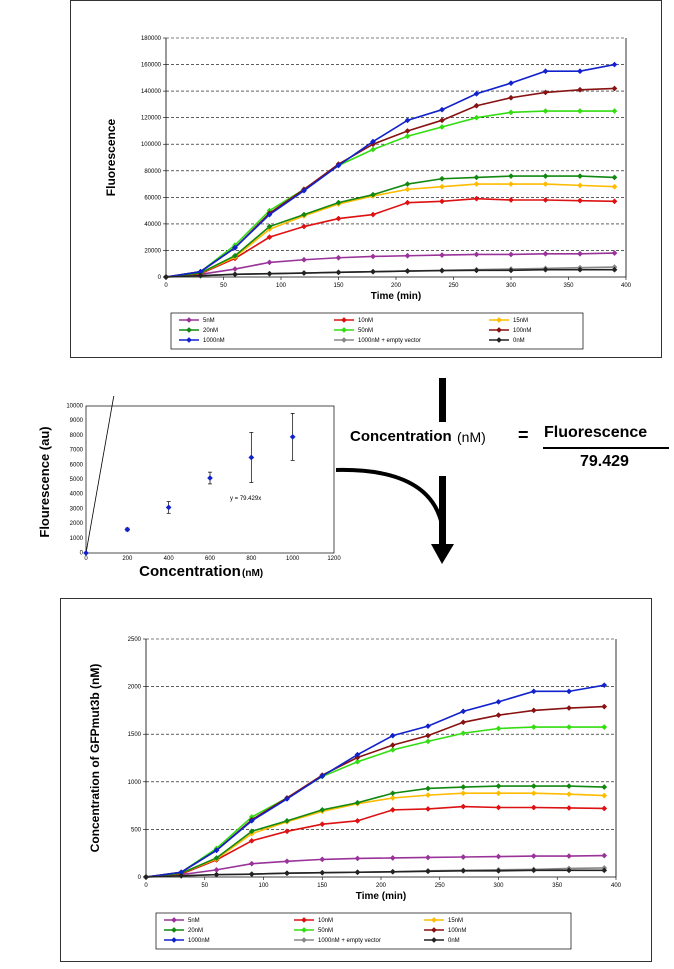 The image size is (674, 969). Describe the element at coordinates (146, 886) in the screenshot. I see `x-tick-label: 0` at that location.